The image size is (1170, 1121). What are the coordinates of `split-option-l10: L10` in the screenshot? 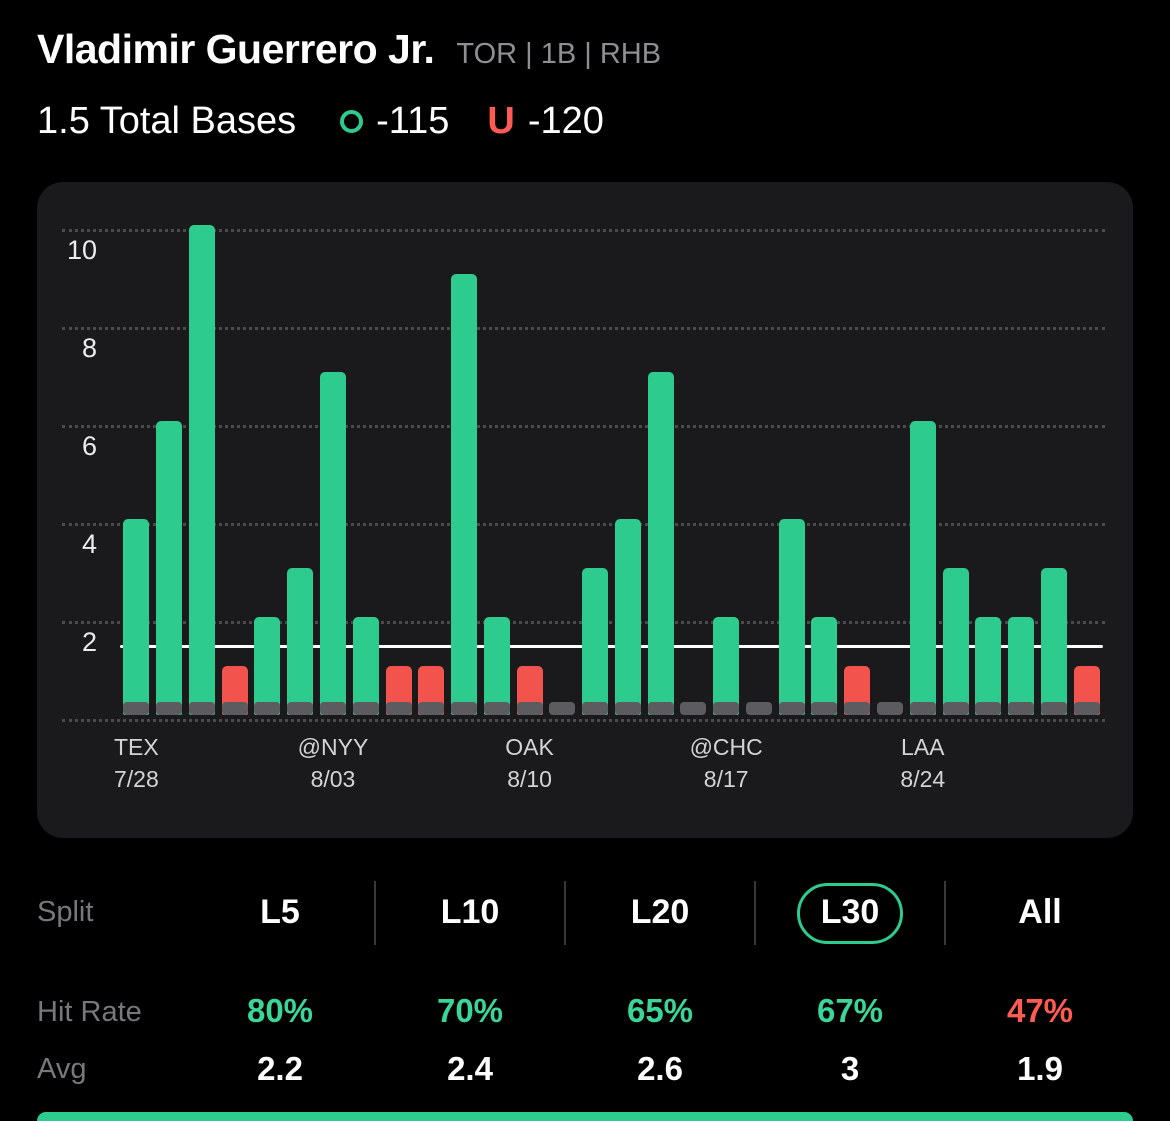 It's located at (470, 913).